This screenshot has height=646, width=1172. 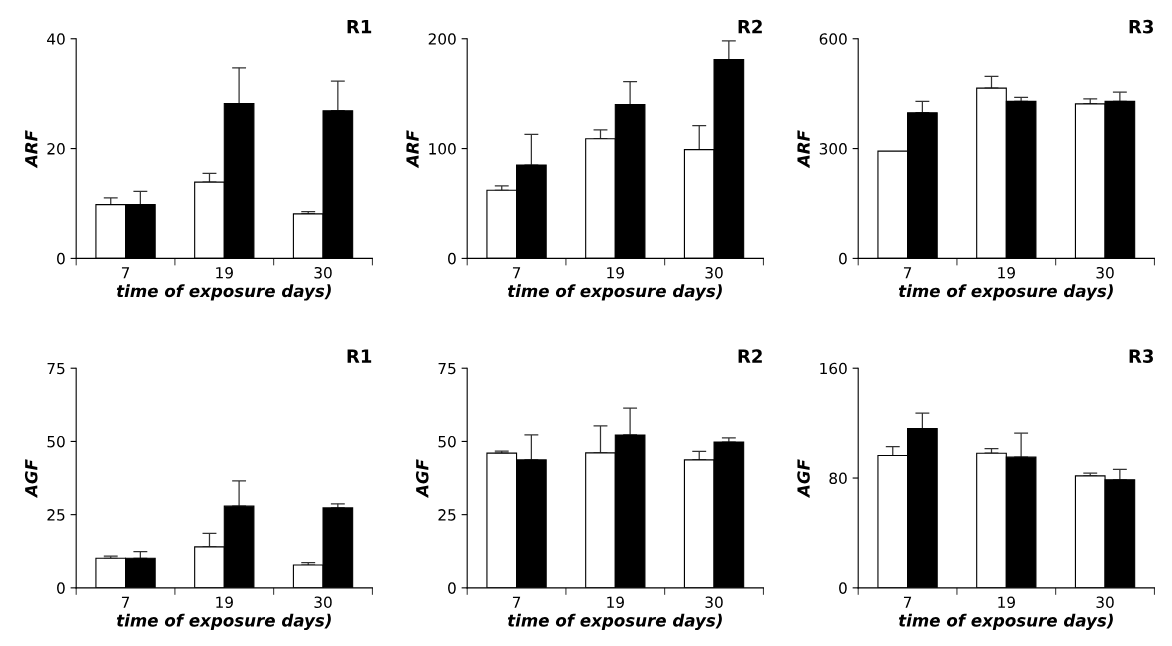 What do you see at coordinates (833, 149) in the screenshot?
I see `y-tick-label: 300` at bounding box center [833, 149].